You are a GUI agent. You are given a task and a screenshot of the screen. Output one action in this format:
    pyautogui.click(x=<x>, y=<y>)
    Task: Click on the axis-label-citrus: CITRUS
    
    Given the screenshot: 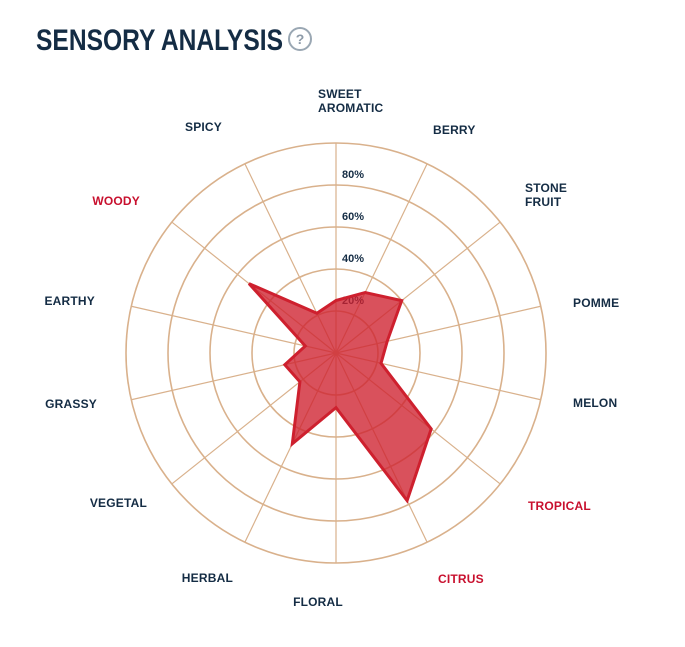 What is the action you would take?
    pyautogui.click(x=461, y=579)
    